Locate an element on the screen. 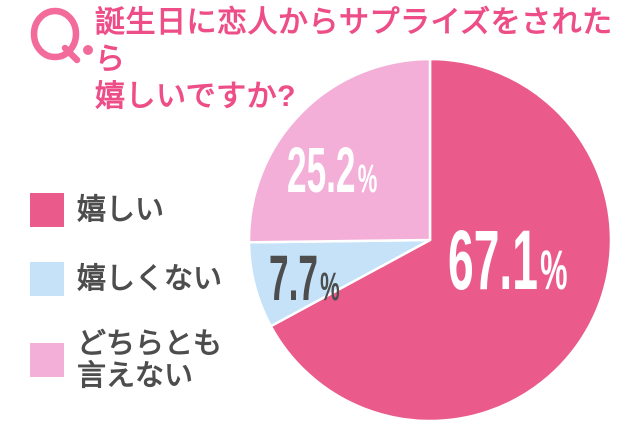  legend-label-neither-line-2: 言えない is located at coordinates (135, 376).